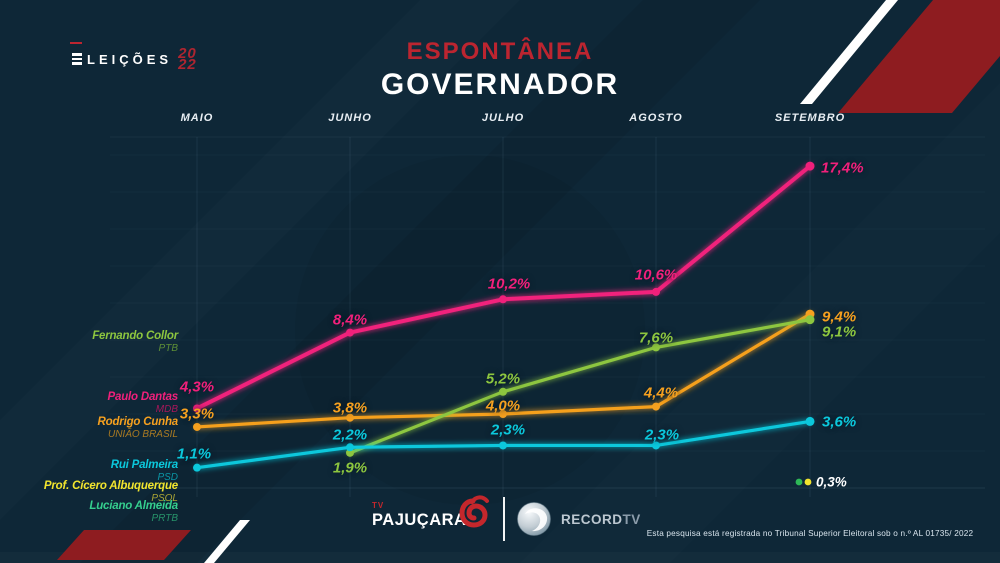 This screenshot has height=563, width=1000. Describe the element at coordinates (187, 53) in the screenshot. I see `year-top: 20` at that location.